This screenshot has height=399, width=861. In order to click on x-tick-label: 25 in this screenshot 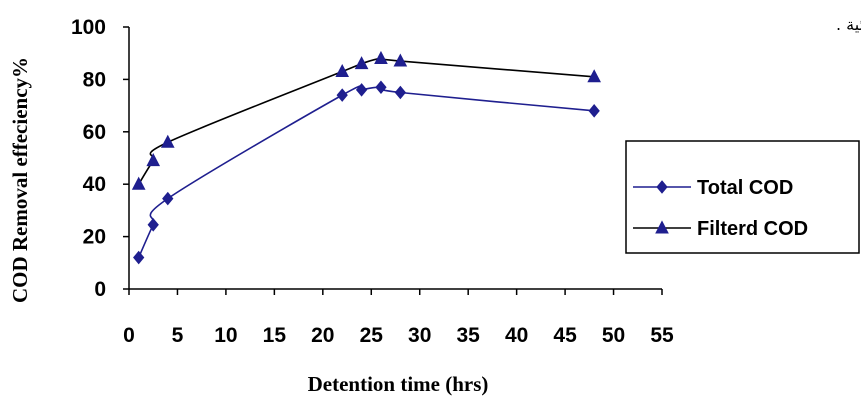, I will do `click(372, 335)`.